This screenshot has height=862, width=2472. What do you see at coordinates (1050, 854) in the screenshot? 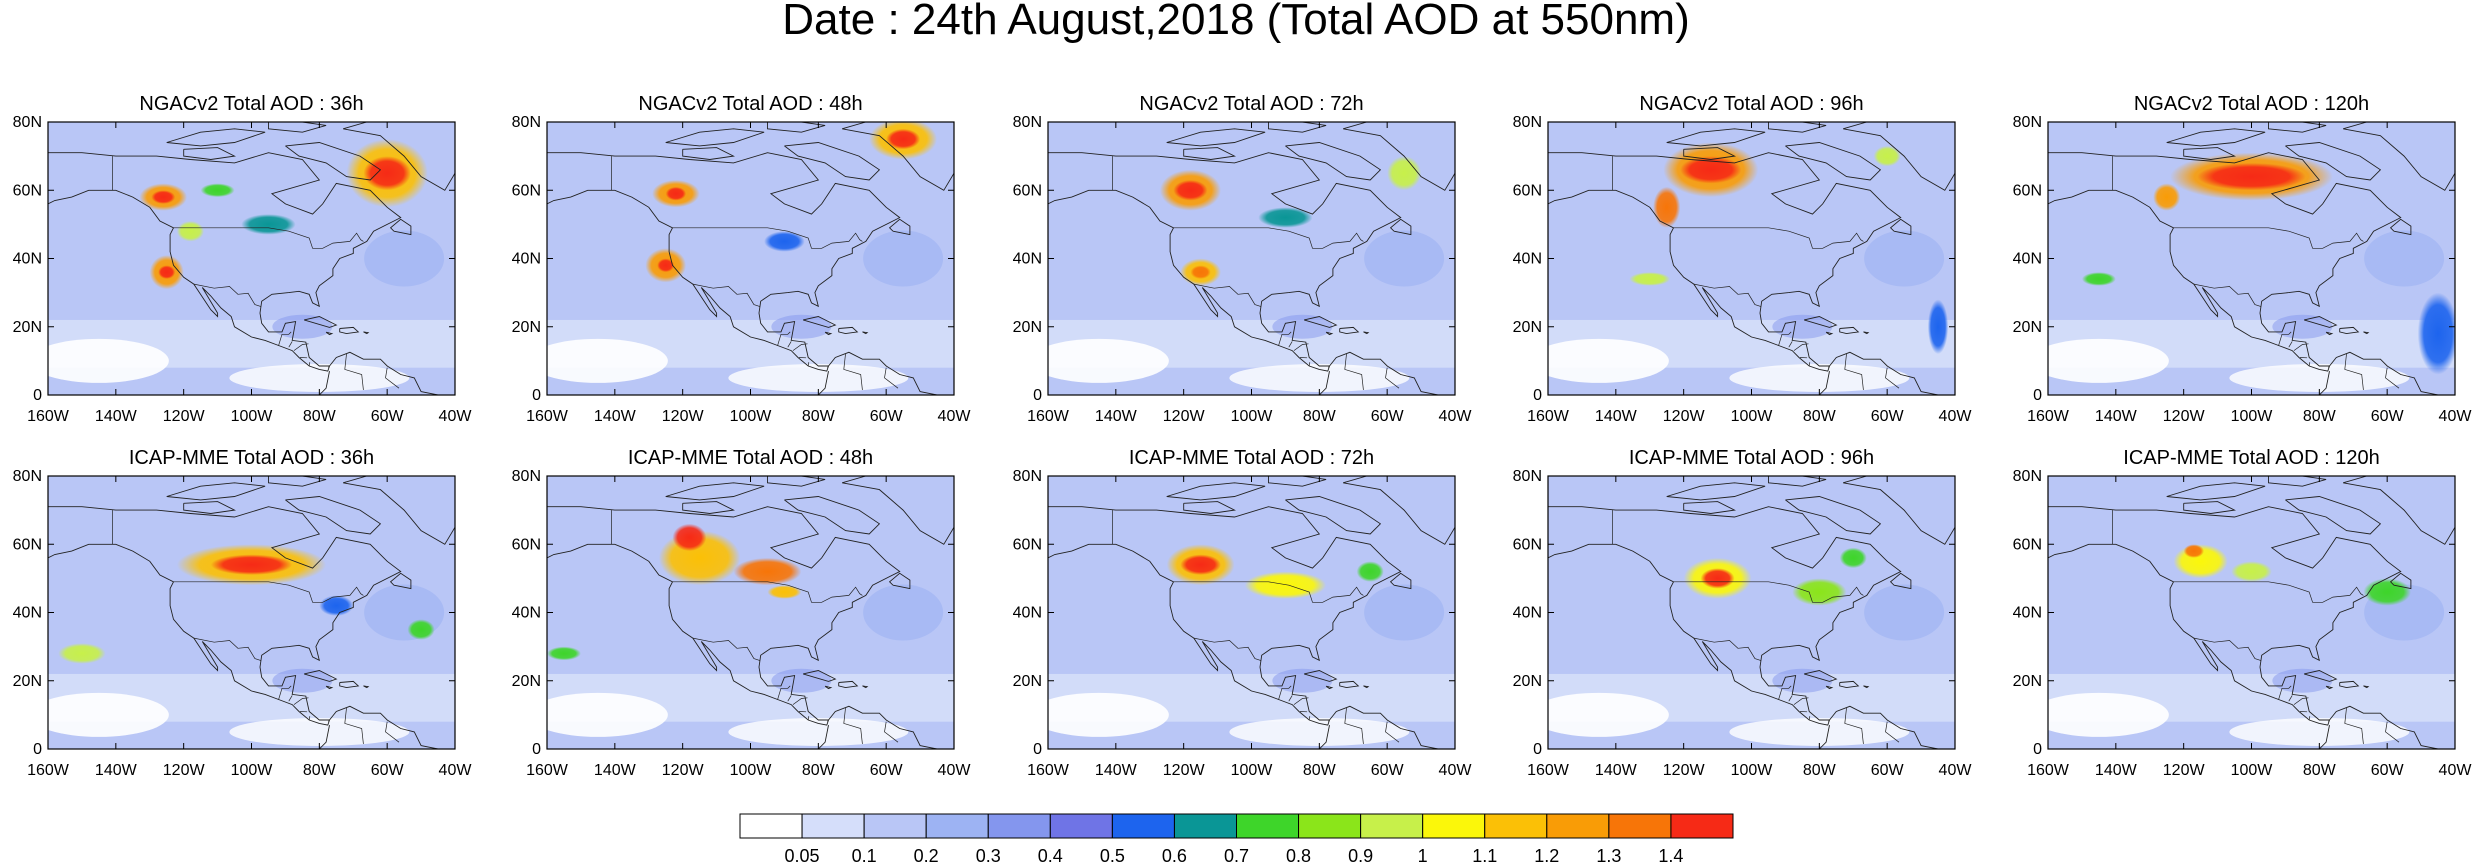
I see `colorbar-label: 0.4` at bounding box center [1050, 854].